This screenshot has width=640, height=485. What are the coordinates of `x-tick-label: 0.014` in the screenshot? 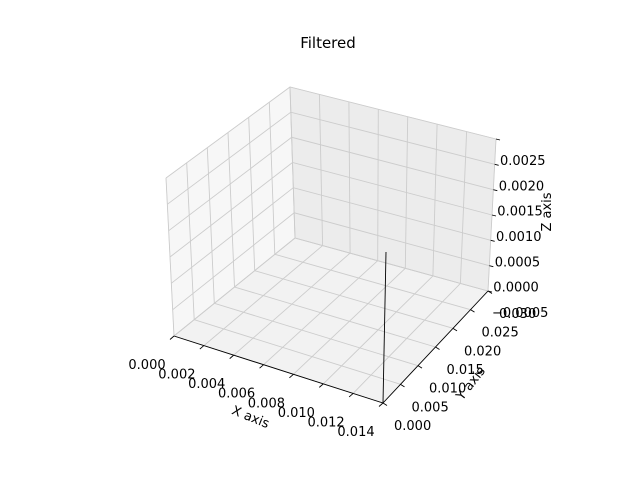 It's located at (355, 432).